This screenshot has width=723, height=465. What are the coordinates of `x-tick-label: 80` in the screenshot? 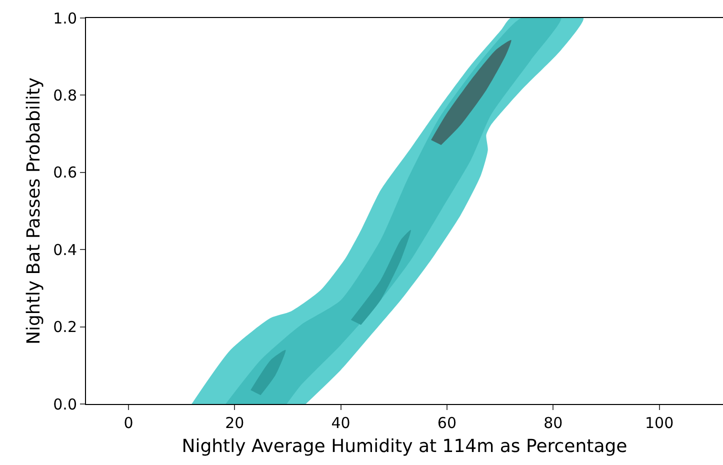 It's located at (553, 423).